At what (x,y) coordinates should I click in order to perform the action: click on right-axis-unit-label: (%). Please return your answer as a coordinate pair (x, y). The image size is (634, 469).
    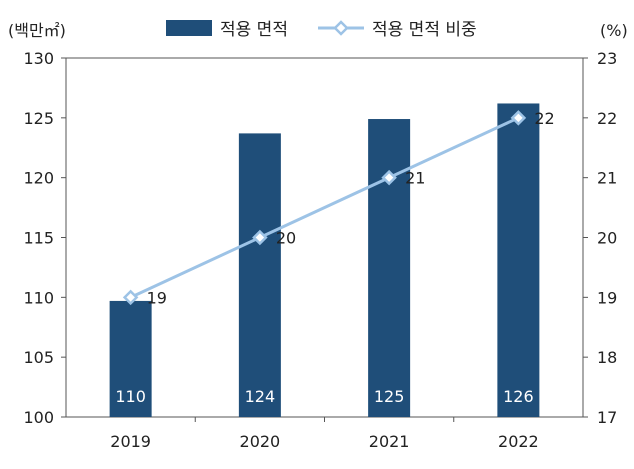
    Looking at the image, I should click on (614, 30).